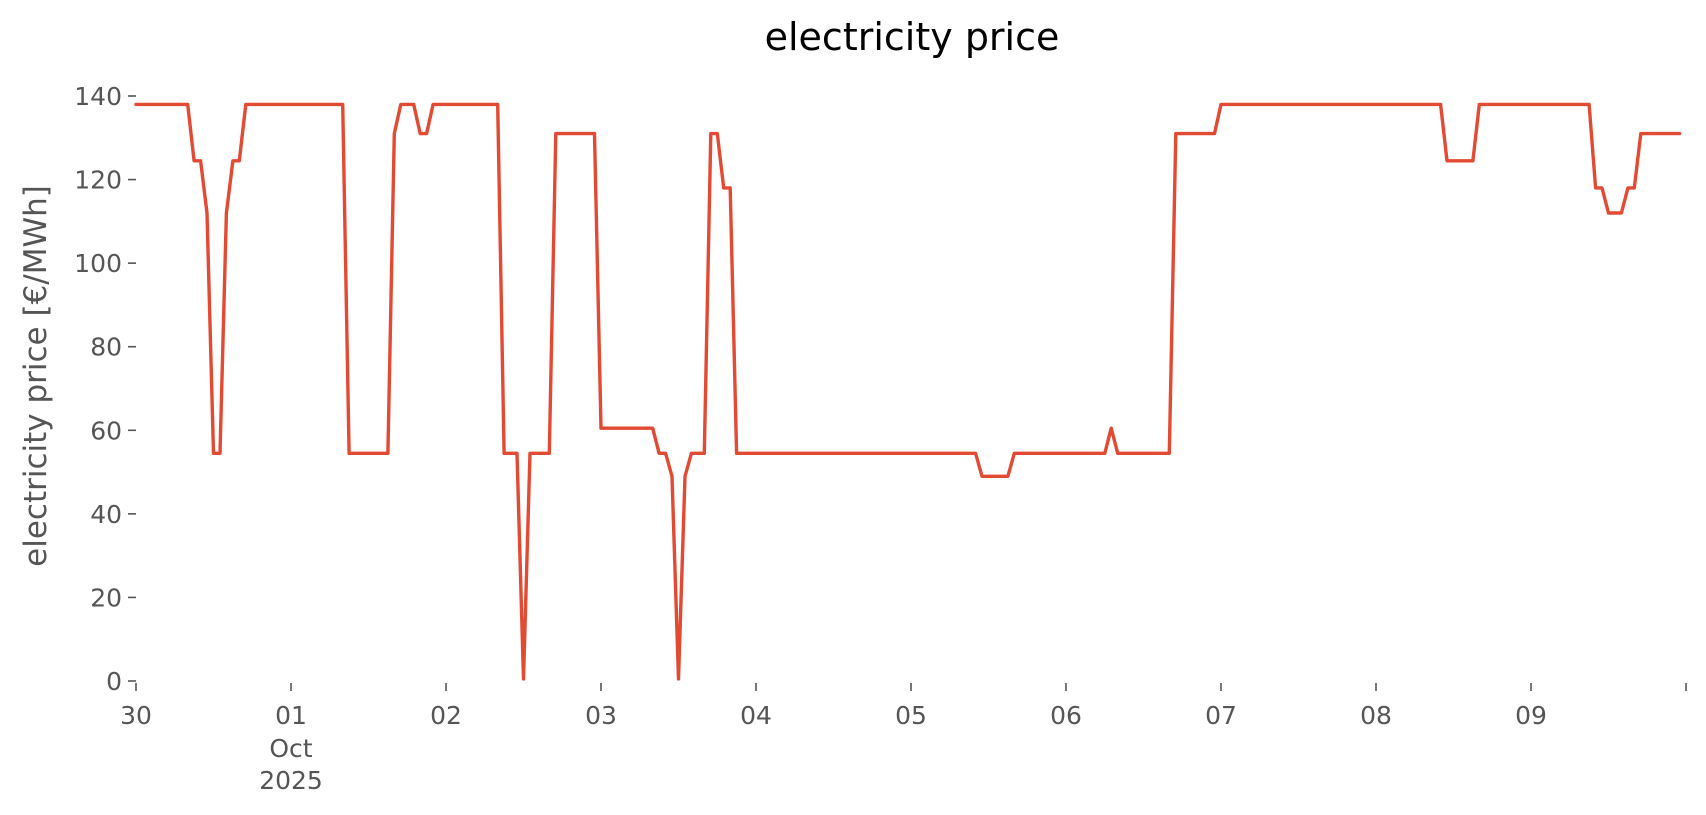  Describe the element at coordinates (1221, 715) in the screenshot. I see `x-tick-label: 07` at that location.